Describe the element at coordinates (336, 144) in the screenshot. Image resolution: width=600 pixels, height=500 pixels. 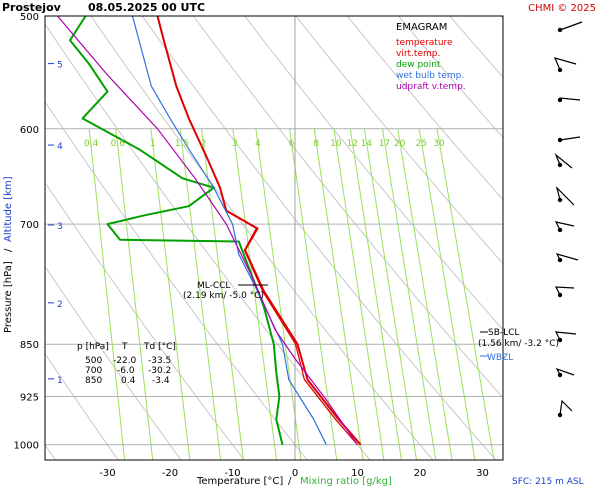
I see `mixing-ratio-label: 10` at that location.